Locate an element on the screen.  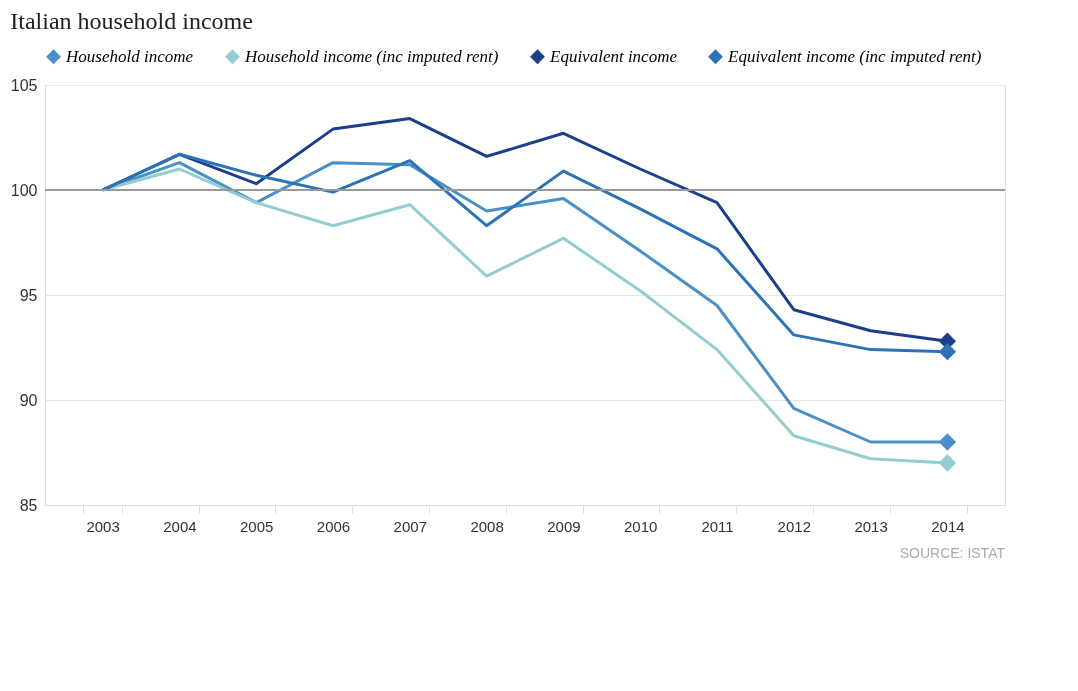
x-tick-label: 2010 is located at coordinates (641, 526).